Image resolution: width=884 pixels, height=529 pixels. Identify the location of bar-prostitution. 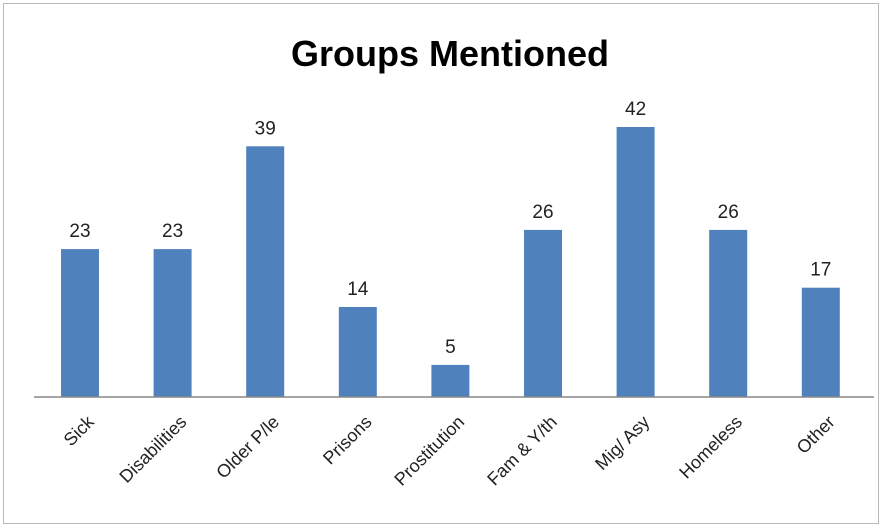
(450, 380).